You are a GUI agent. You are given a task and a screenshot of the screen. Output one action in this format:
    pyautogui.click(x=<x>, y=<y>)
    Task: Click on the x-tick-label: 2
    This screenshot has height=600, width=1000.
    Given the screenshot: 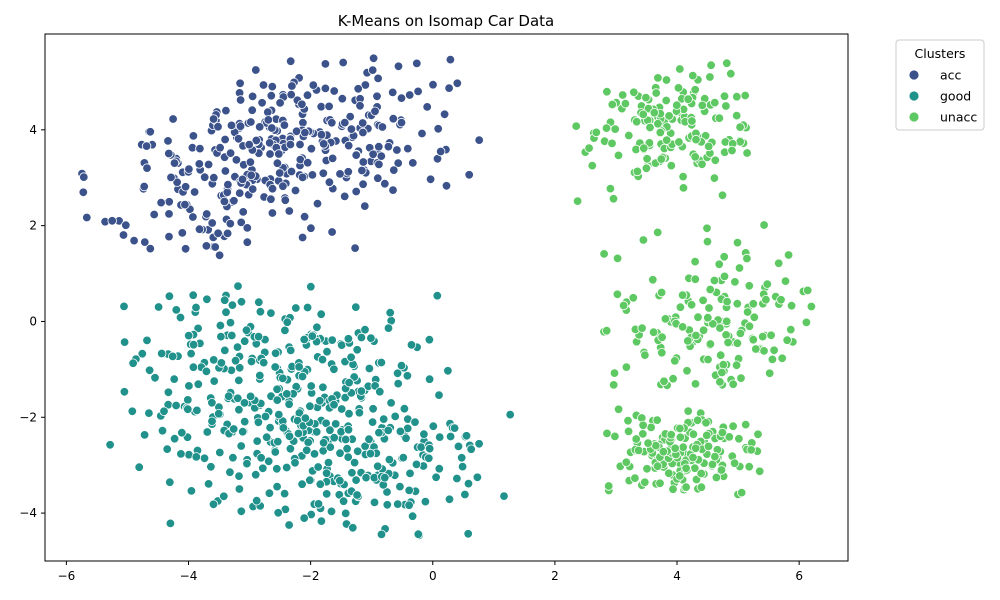 What is the action you would take?
    pyautogui.click(x=555, y=576)
    